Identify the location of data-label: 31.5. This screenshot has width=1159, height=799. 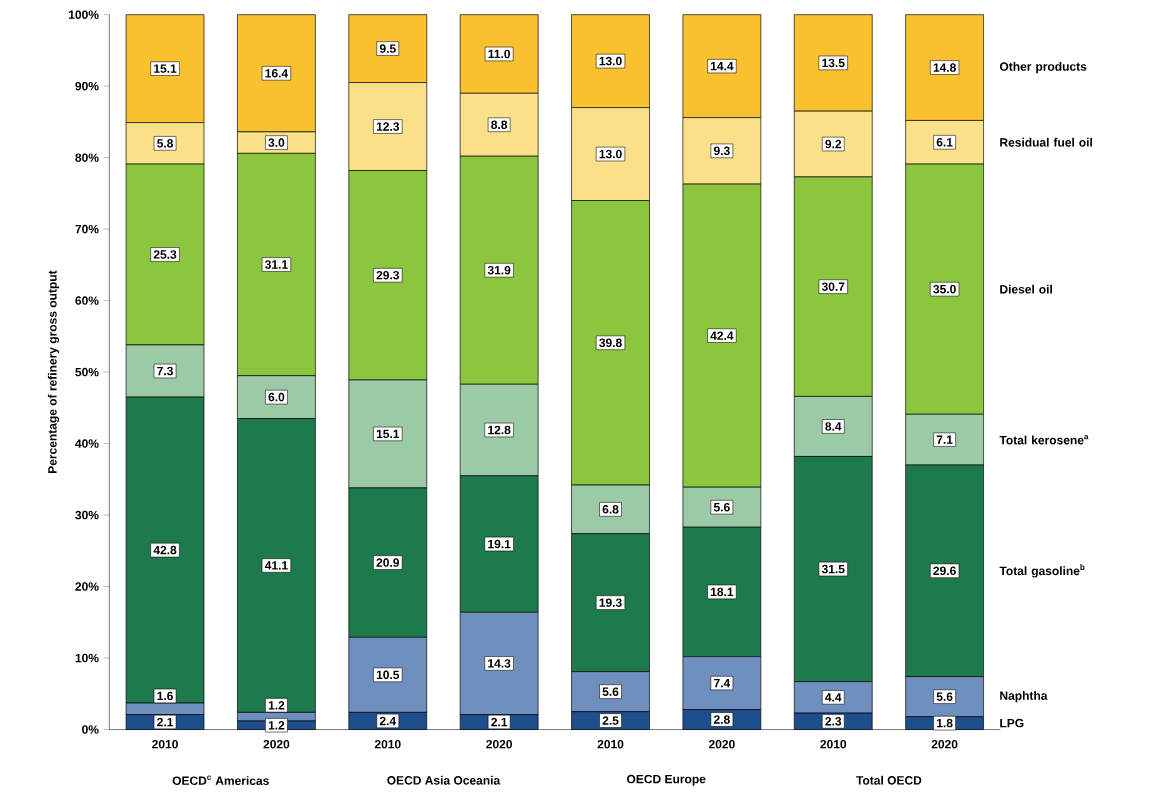
(833, 569).